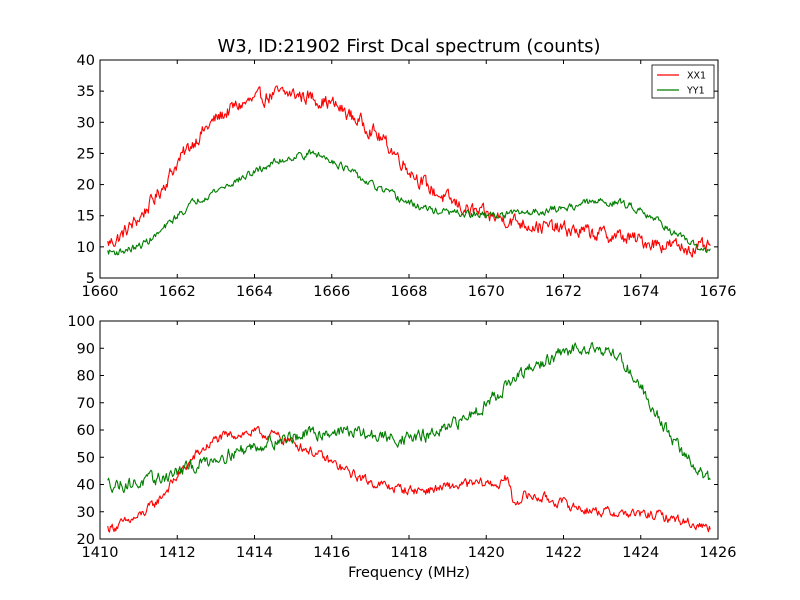 The width and height of the screenshot is (800, 600). I want to click on top-chart-y-tick-label: 15, so click(86, 217).